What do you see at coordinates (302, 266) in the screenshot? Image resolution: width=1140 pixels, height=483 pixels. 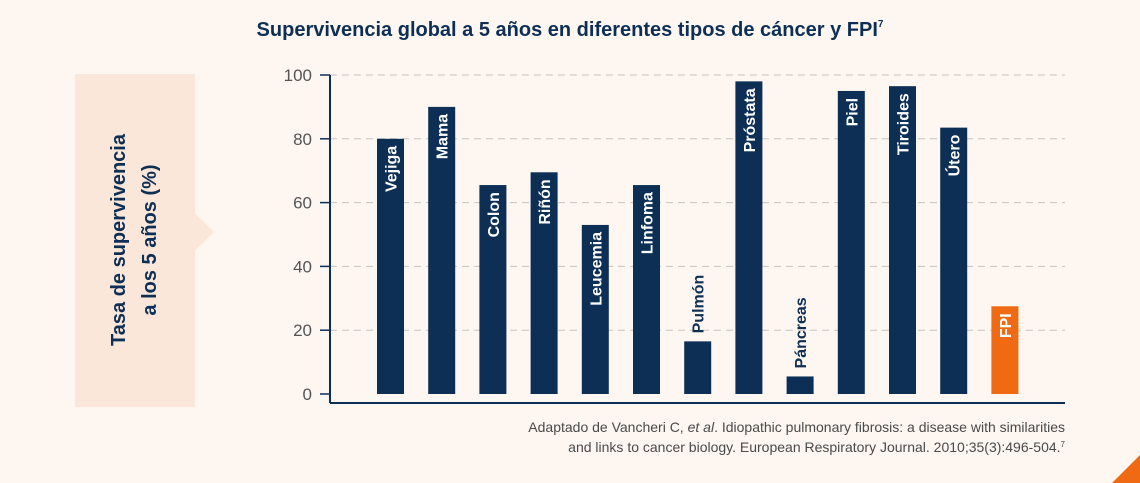 I see `y-tick-label: 40` at bounding box center [302, 266].